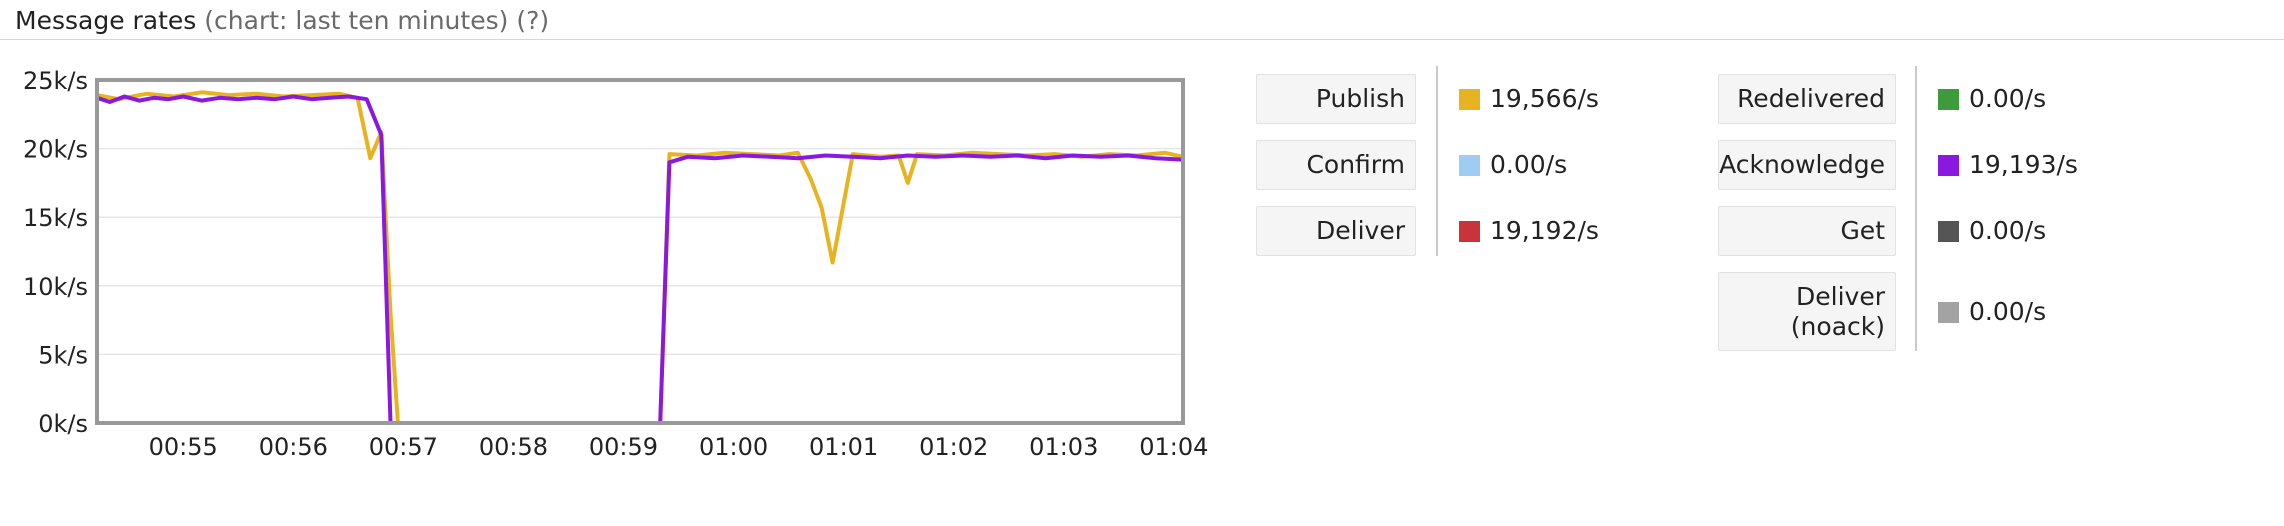 The image size is (2284, 526). What do you see at coordinates (55, 218) in the screenshot?
I see `y-tick-label: 15k/s` at bounding box center [55, 218].